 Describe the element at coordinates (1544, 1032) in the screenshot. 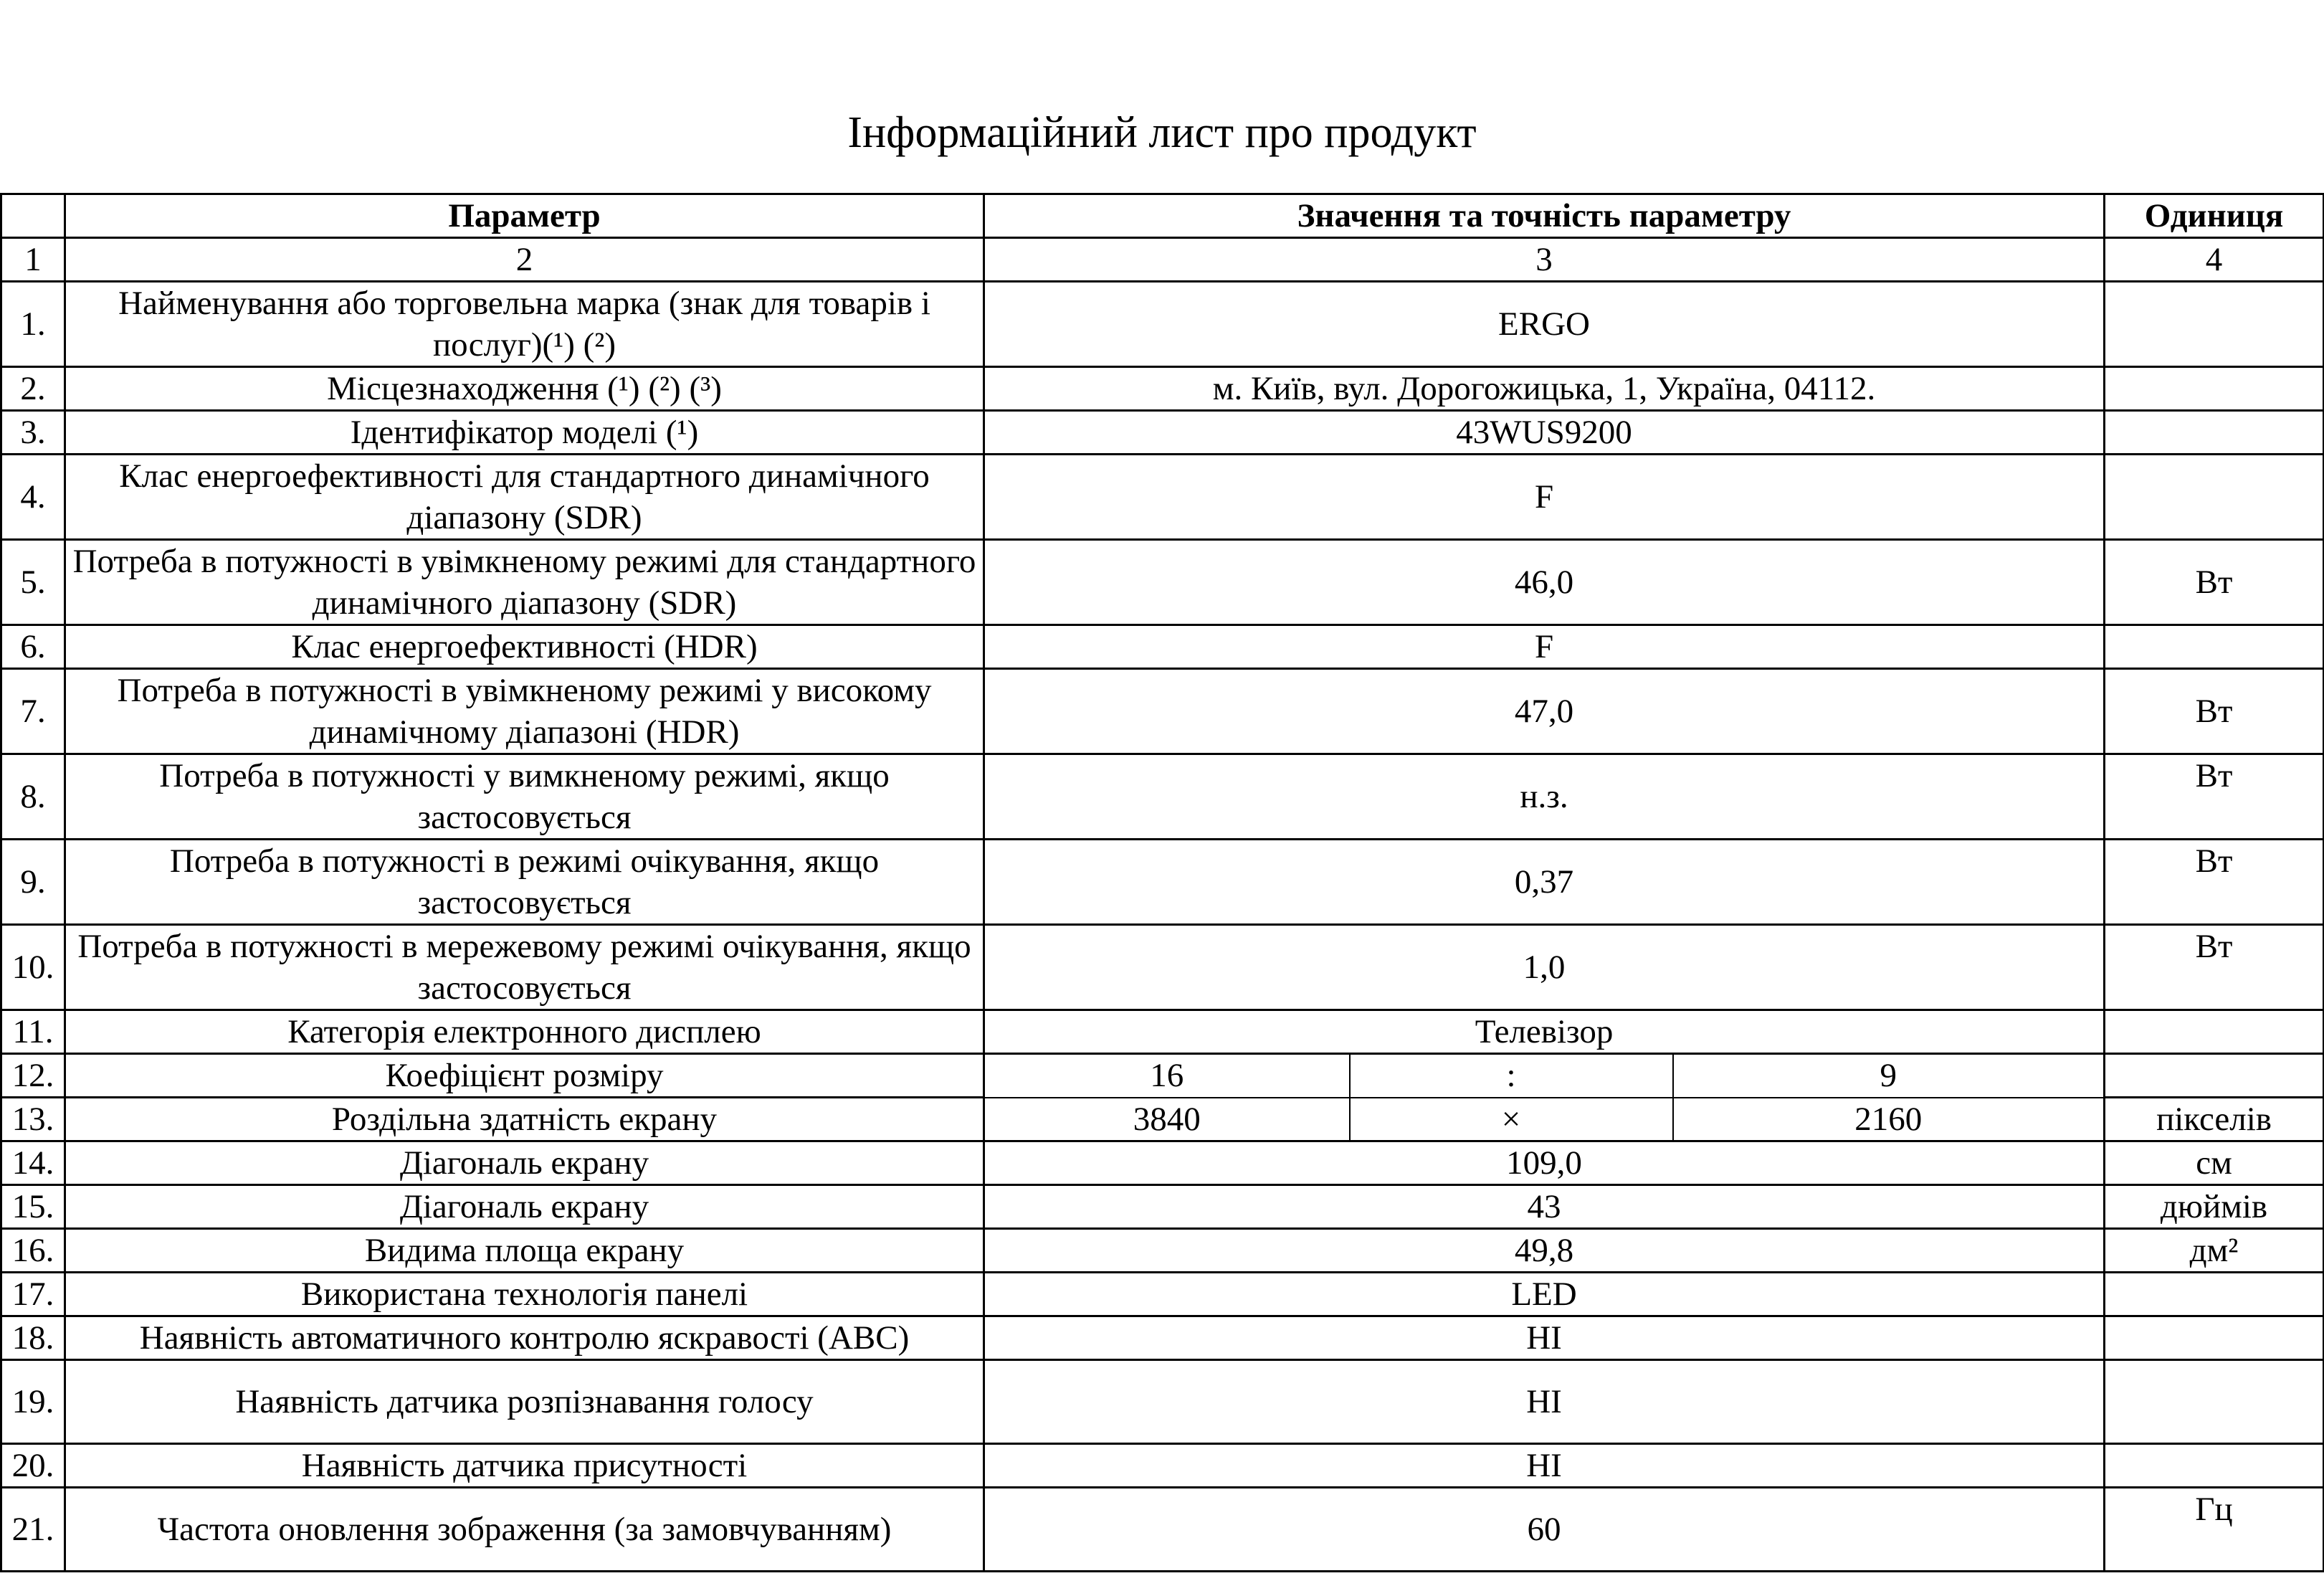

I see `parameter-value: Телевізор` at that location.